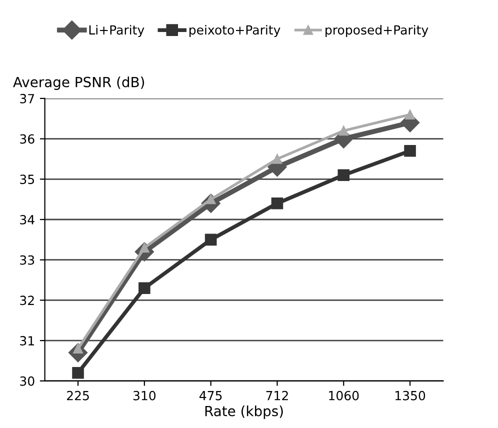 This screenshot has width=498, height=428. I want to click on y-tick-label: 33, so click(27, 260).